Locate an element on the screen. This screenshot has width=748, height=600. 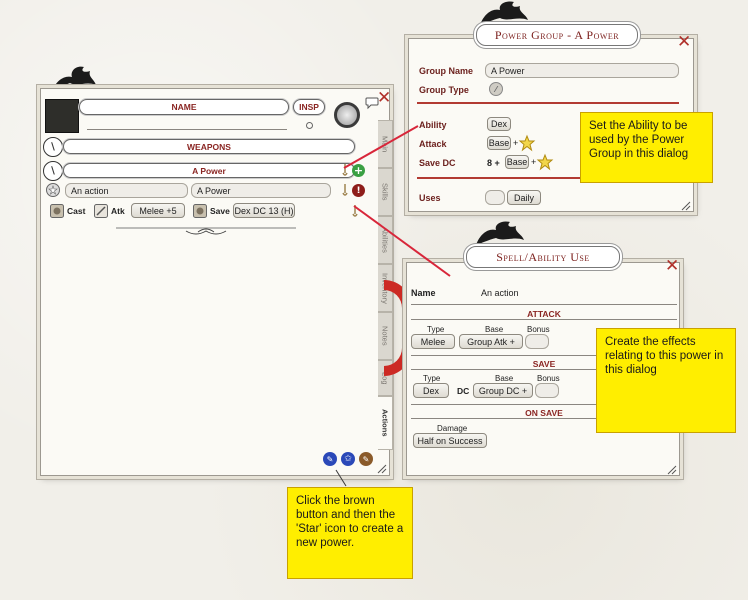
save-section-title: SAVE is located at coordinates (544, 364).